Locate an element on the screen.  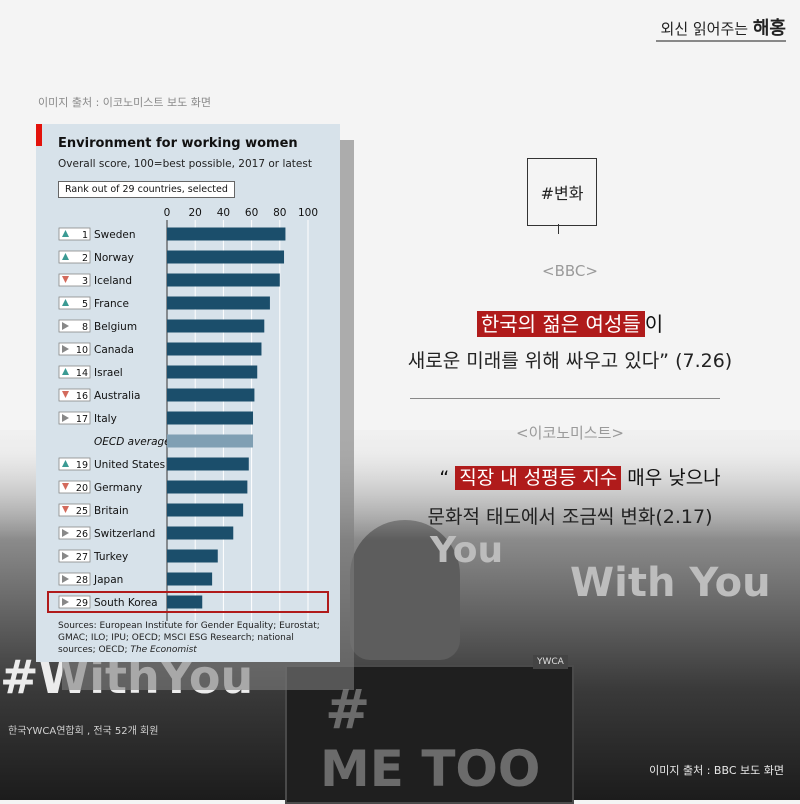
category-label: France is located at coordinates (111, 304).